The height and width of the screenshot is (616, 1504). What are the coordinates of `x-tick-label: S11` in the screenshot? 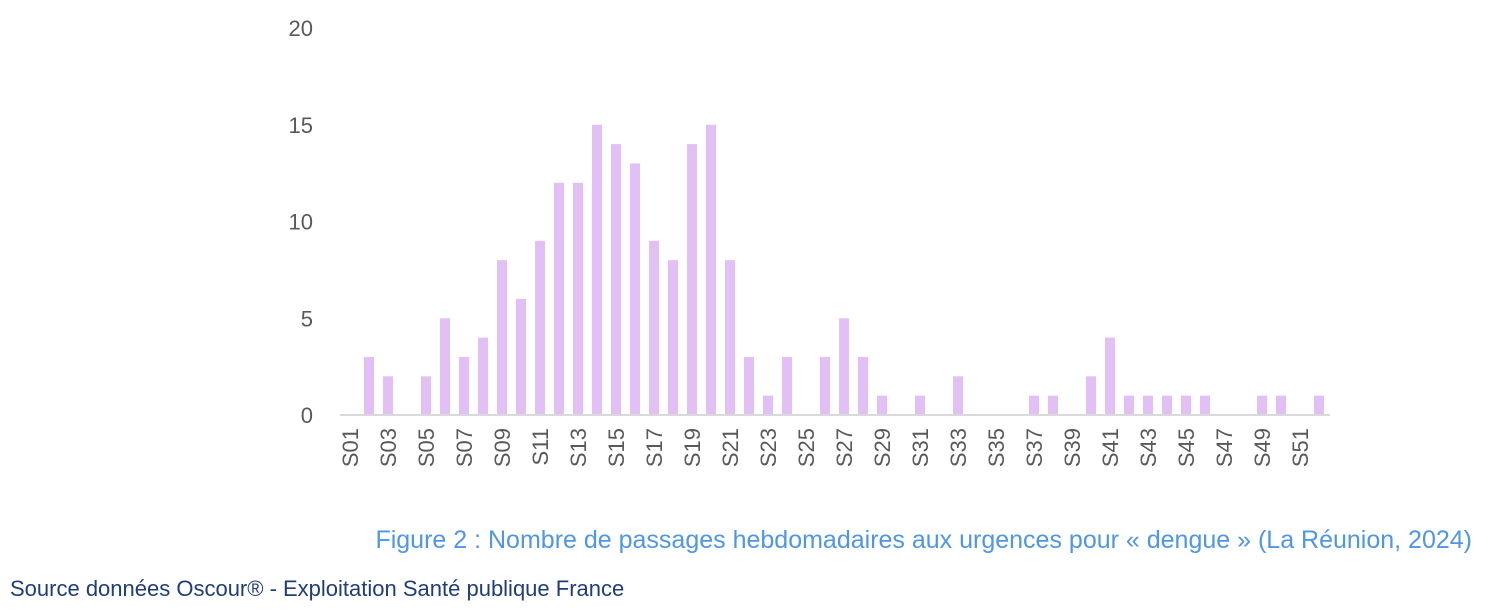 It's located at (540, 447).